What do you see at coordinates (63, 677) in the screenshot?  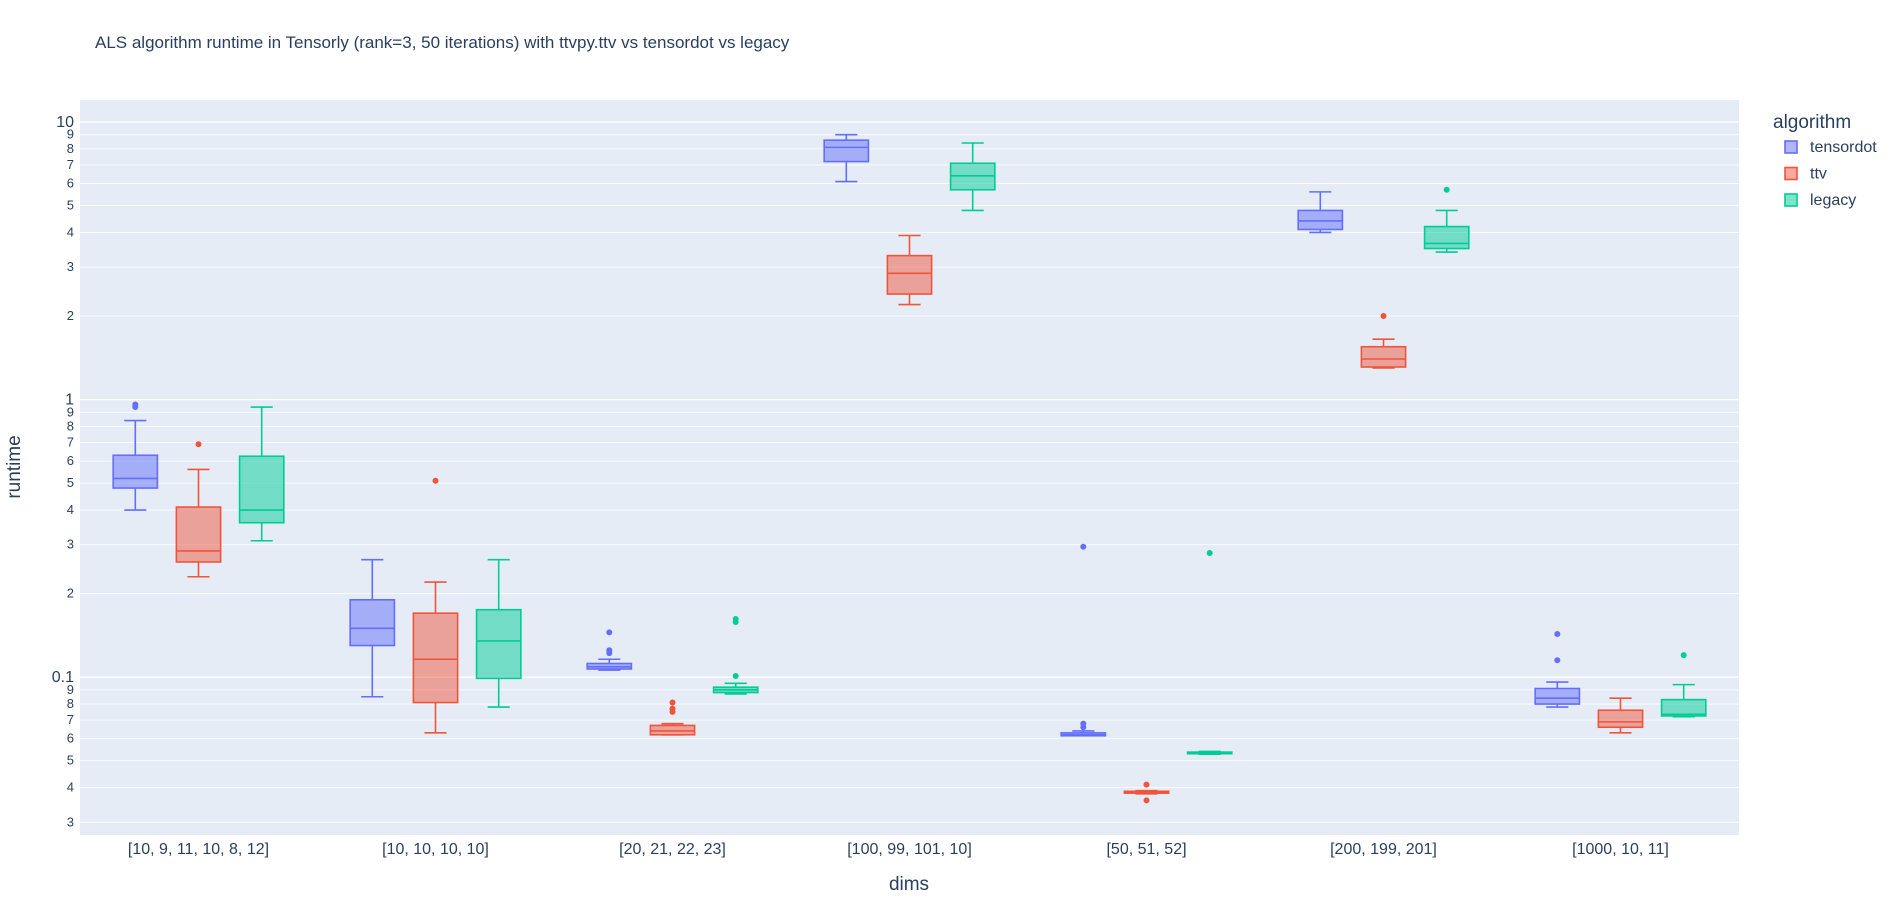 I see `y-tick-label-major: 0.1` at bounding box center [63, 677].